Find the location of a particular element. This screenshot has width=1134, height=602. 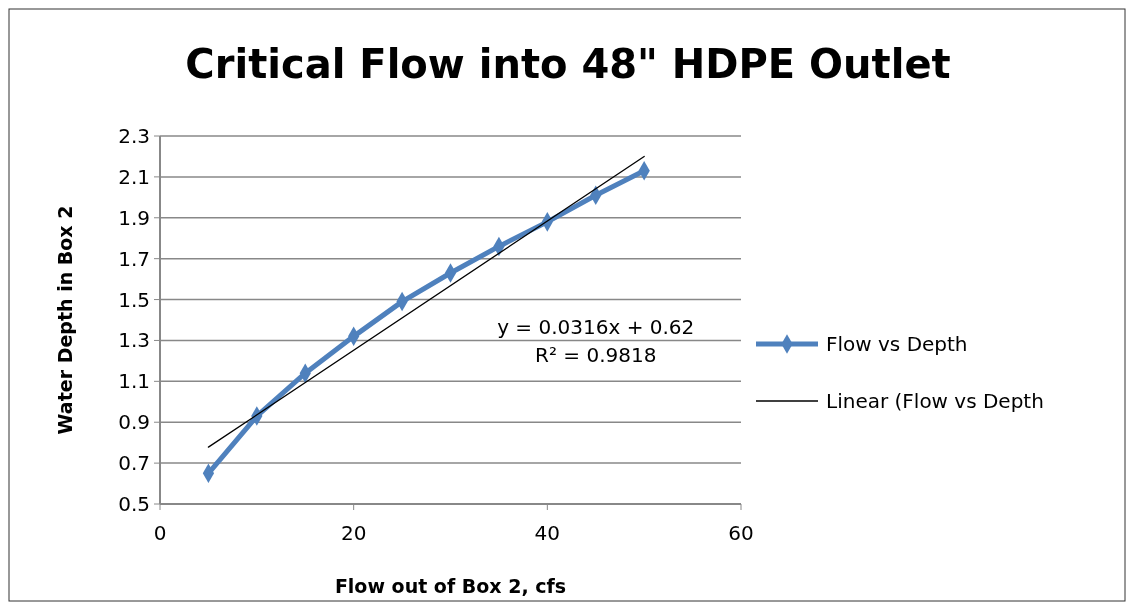

y-tick-label: 2.3 is located at coordinates (134, 136).